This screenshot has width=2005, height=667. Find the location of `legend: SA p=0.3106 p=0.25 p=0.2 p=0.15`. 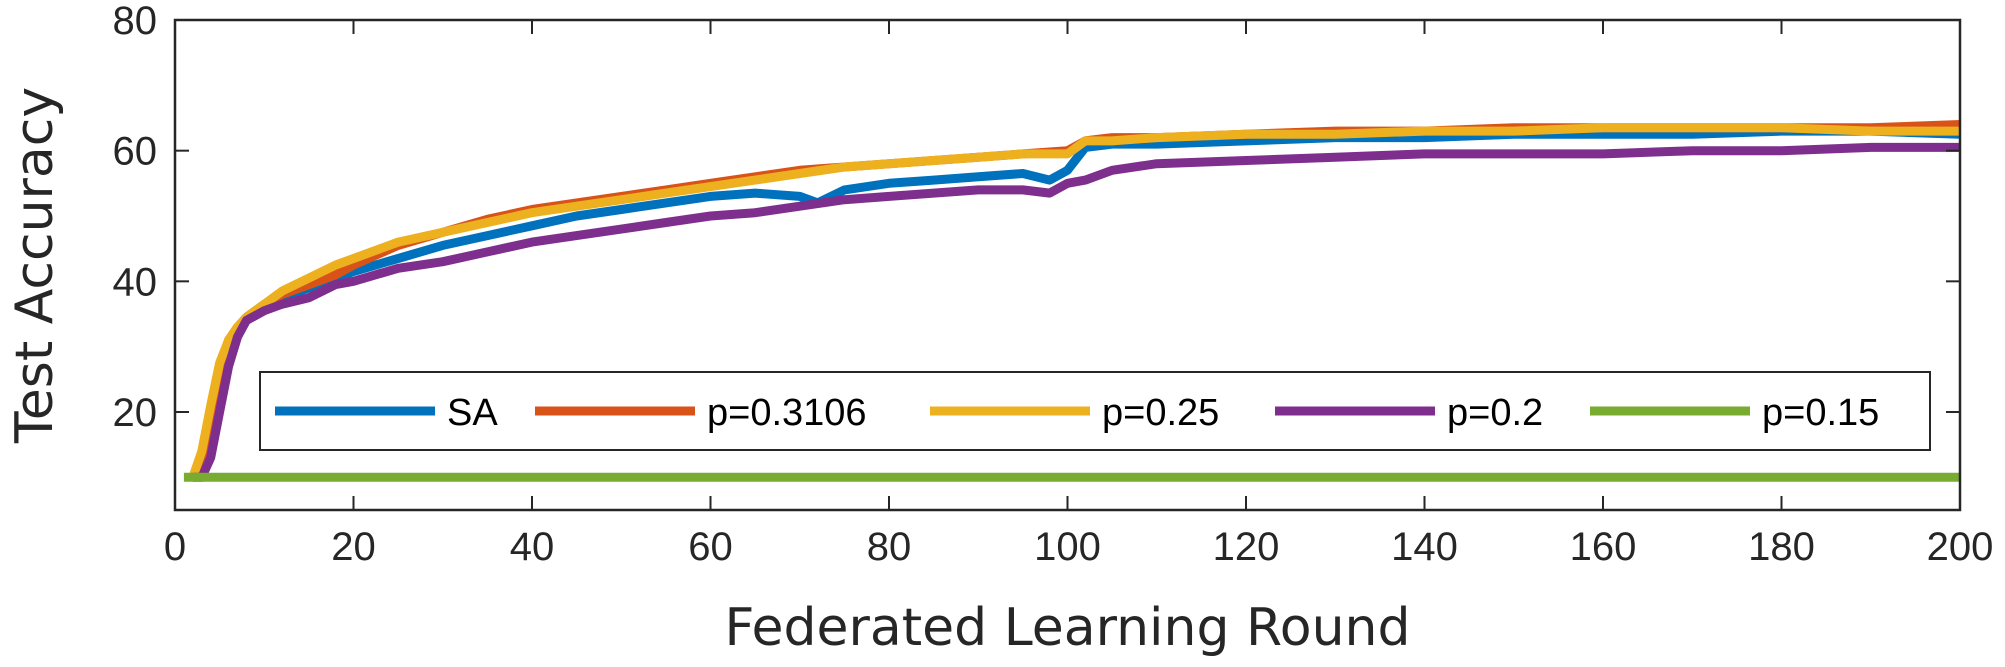

legend: SA p=0.3106 p=0.25 p=0.2 p=0.15 is located at coordinates (1095, 411).